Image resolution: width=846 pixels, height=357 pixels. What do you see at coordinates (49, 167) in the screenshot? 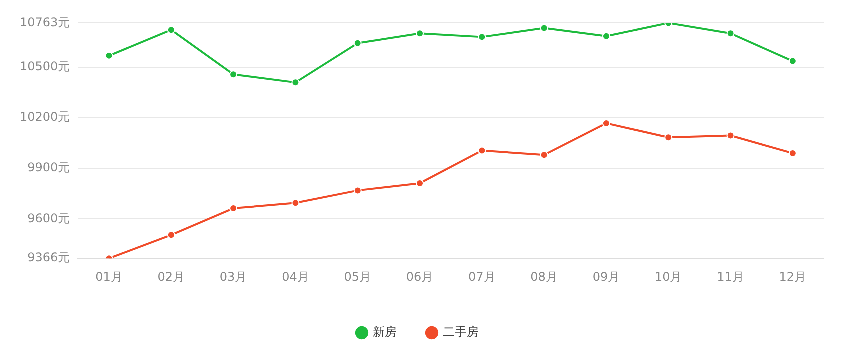
I see `y-tick-label: 9900元` at bounding box center [49, 167].